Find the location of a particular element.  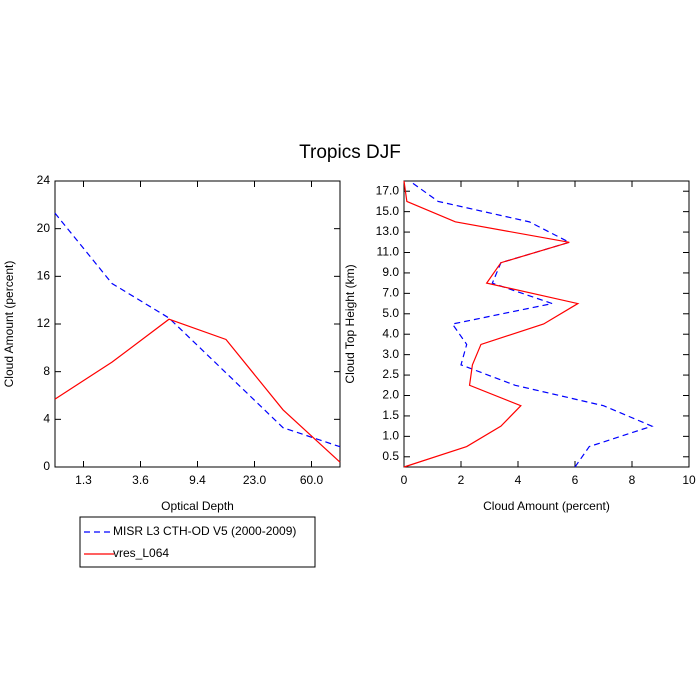

x-axis-label: Optical Depth is located at coordinates (197, 506).